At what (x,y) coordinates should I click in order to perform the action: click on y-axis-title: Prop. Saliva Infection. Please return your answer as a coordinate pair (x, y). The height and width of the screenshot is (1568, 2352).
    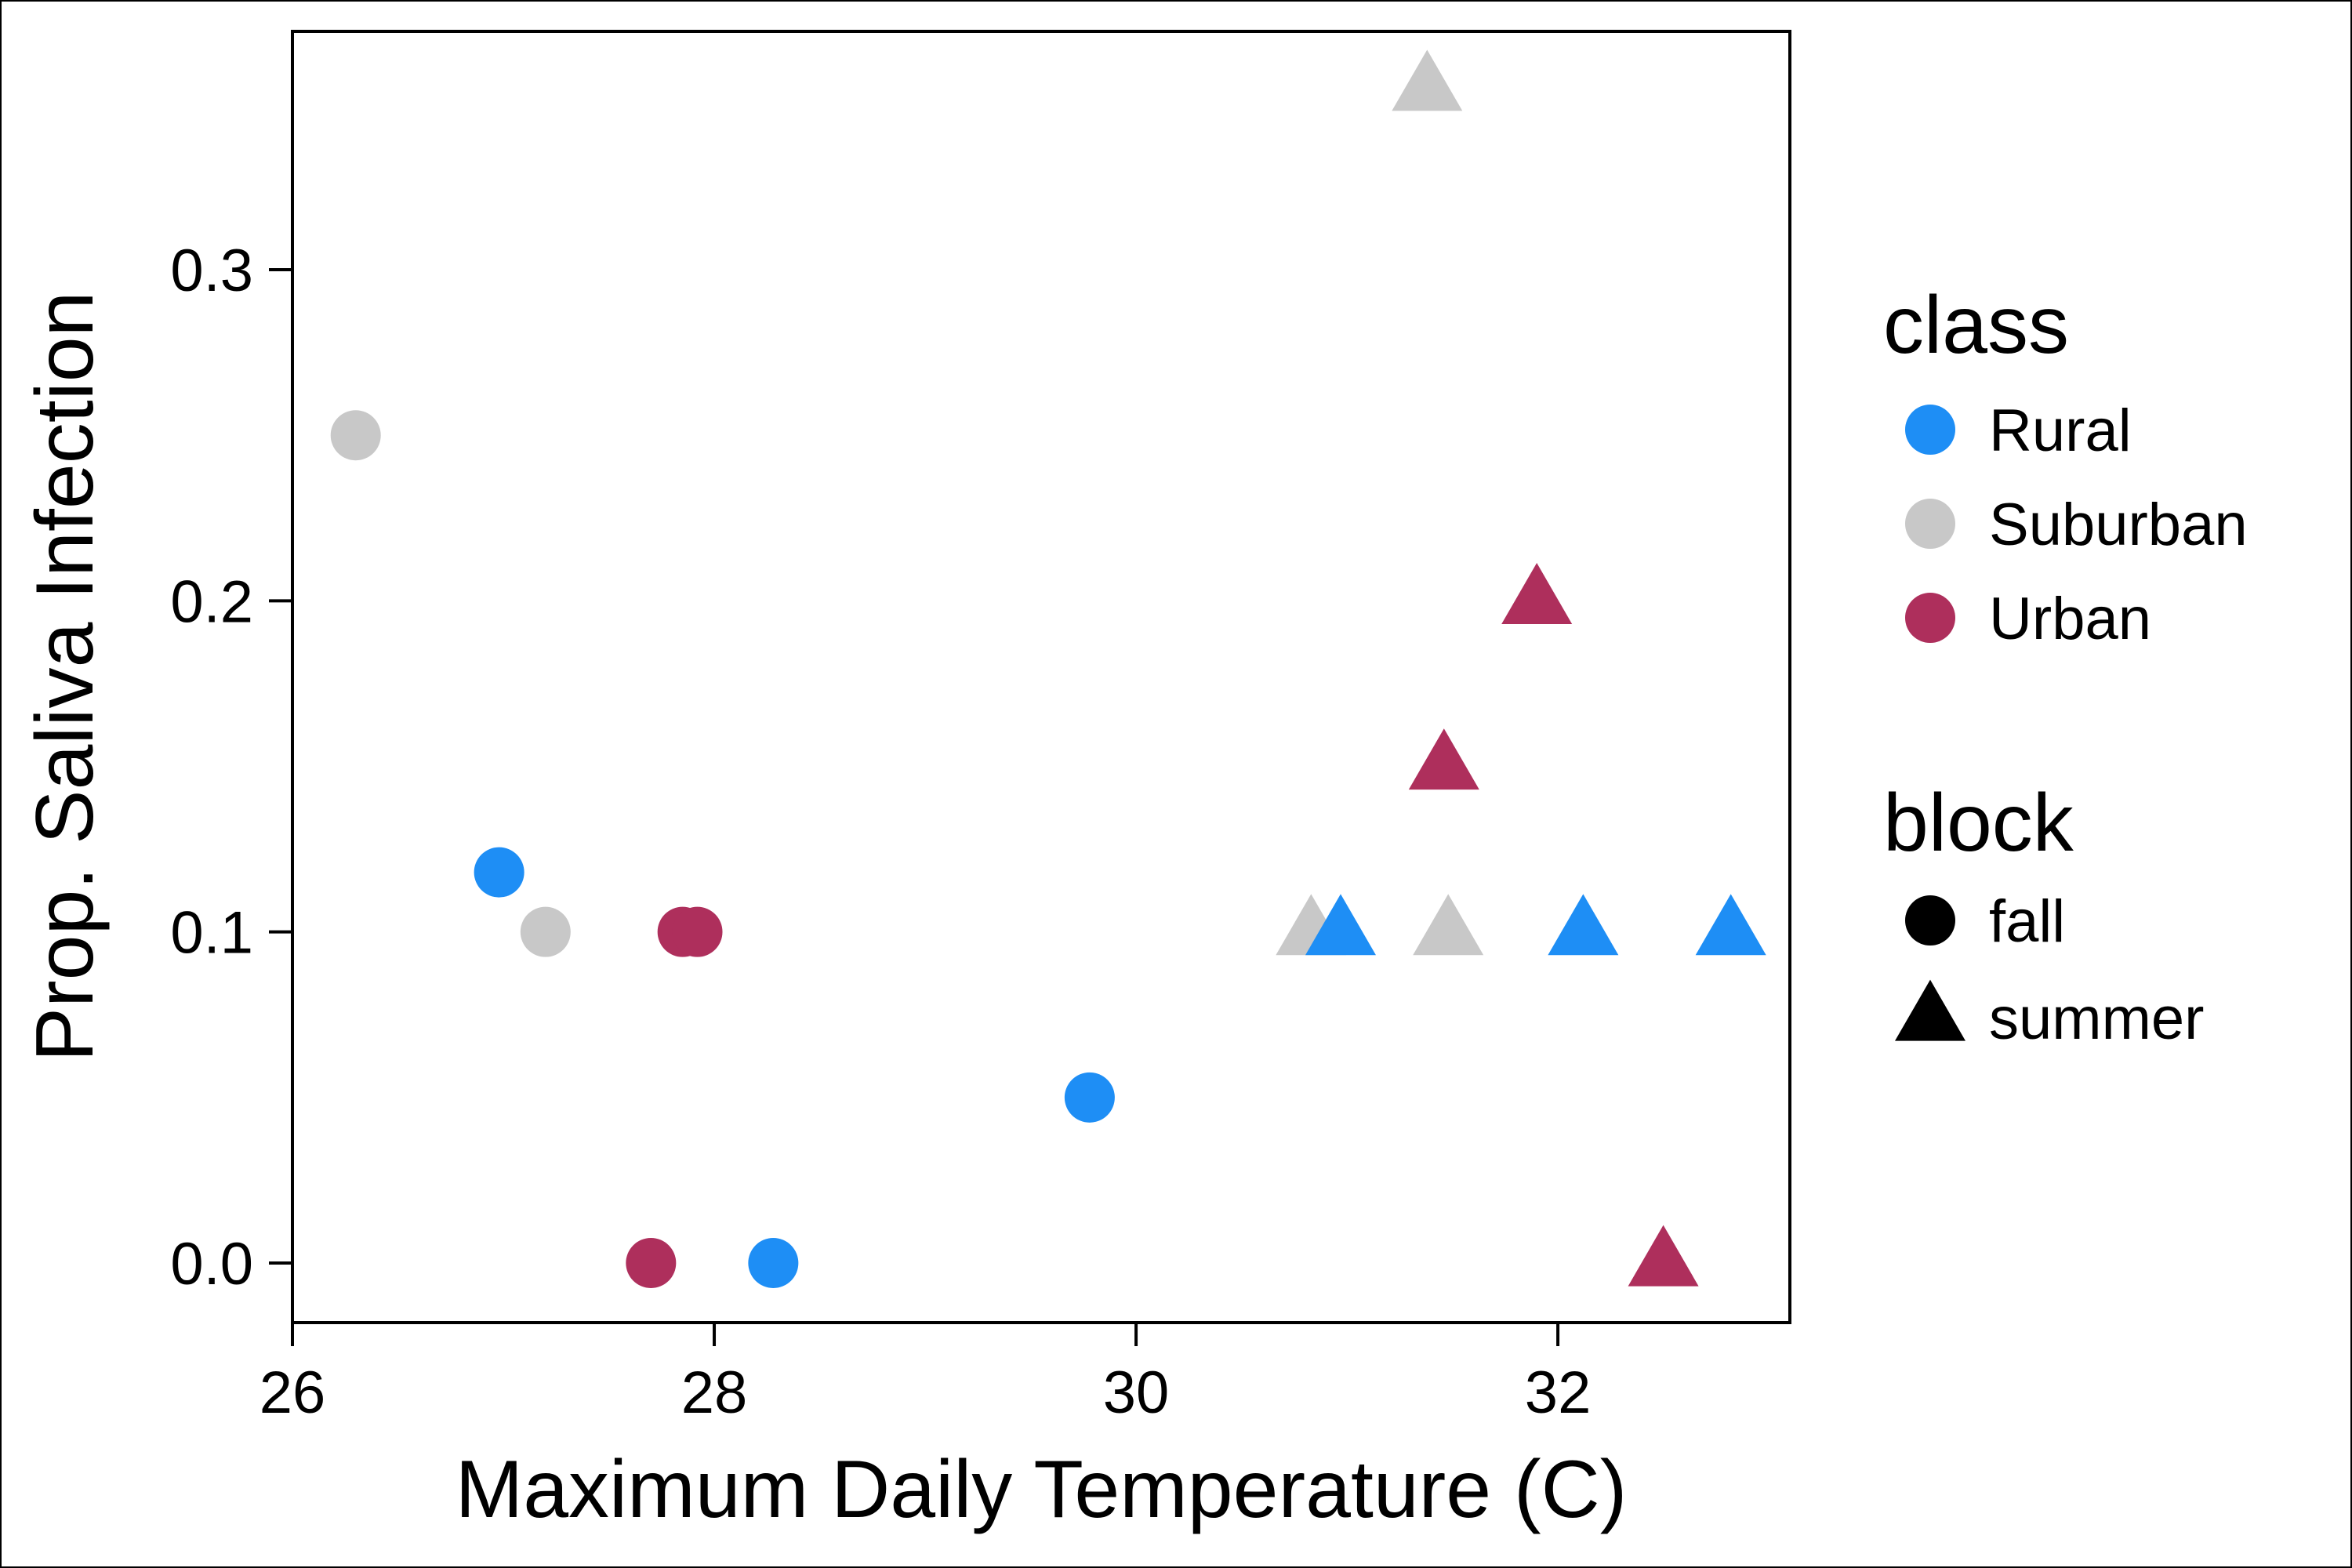
    Looking at the image, I should click on (65, 677).